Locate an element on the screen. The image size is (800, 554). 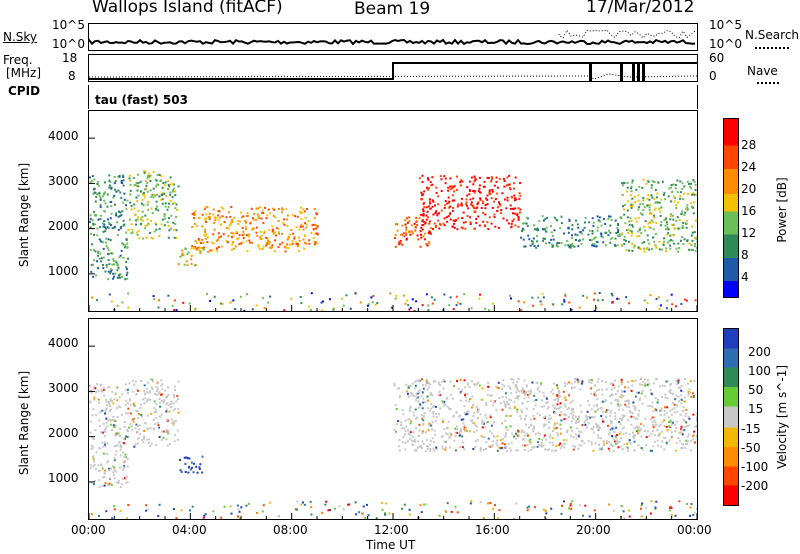
cpid-bar is located at coordinates (393, 97).